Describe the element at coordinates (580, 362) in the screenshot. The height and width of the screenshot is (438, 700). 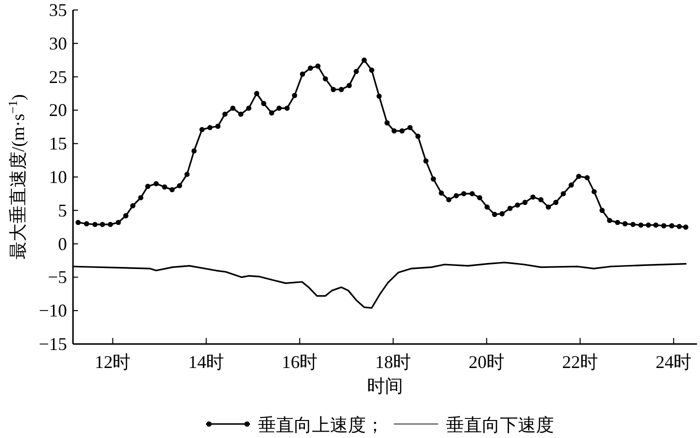
I see `x-tick-label: 22时` at that location.